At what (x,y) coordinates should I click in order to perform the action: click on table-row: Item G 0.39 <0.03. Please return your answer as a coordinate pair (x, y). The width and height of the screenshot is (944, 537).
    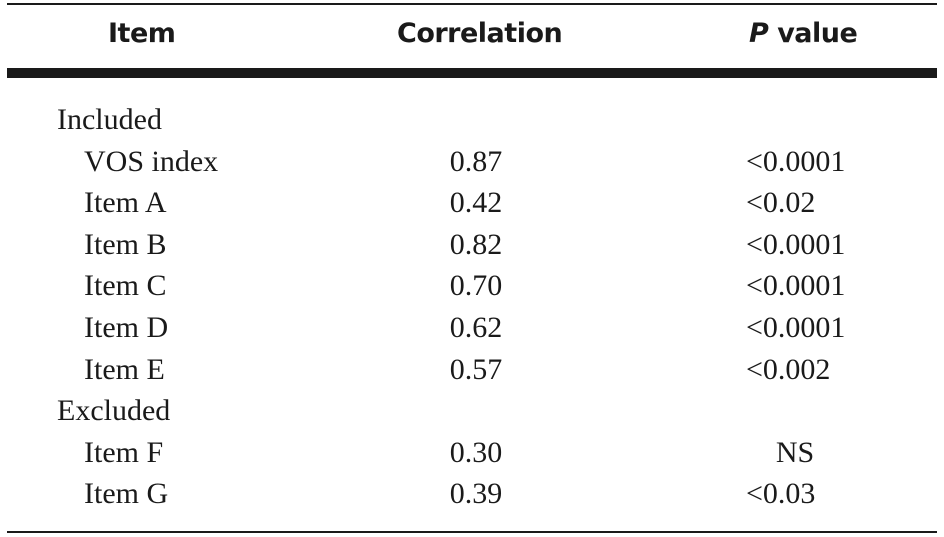
    Looking at the image, I should click on (472, 494).